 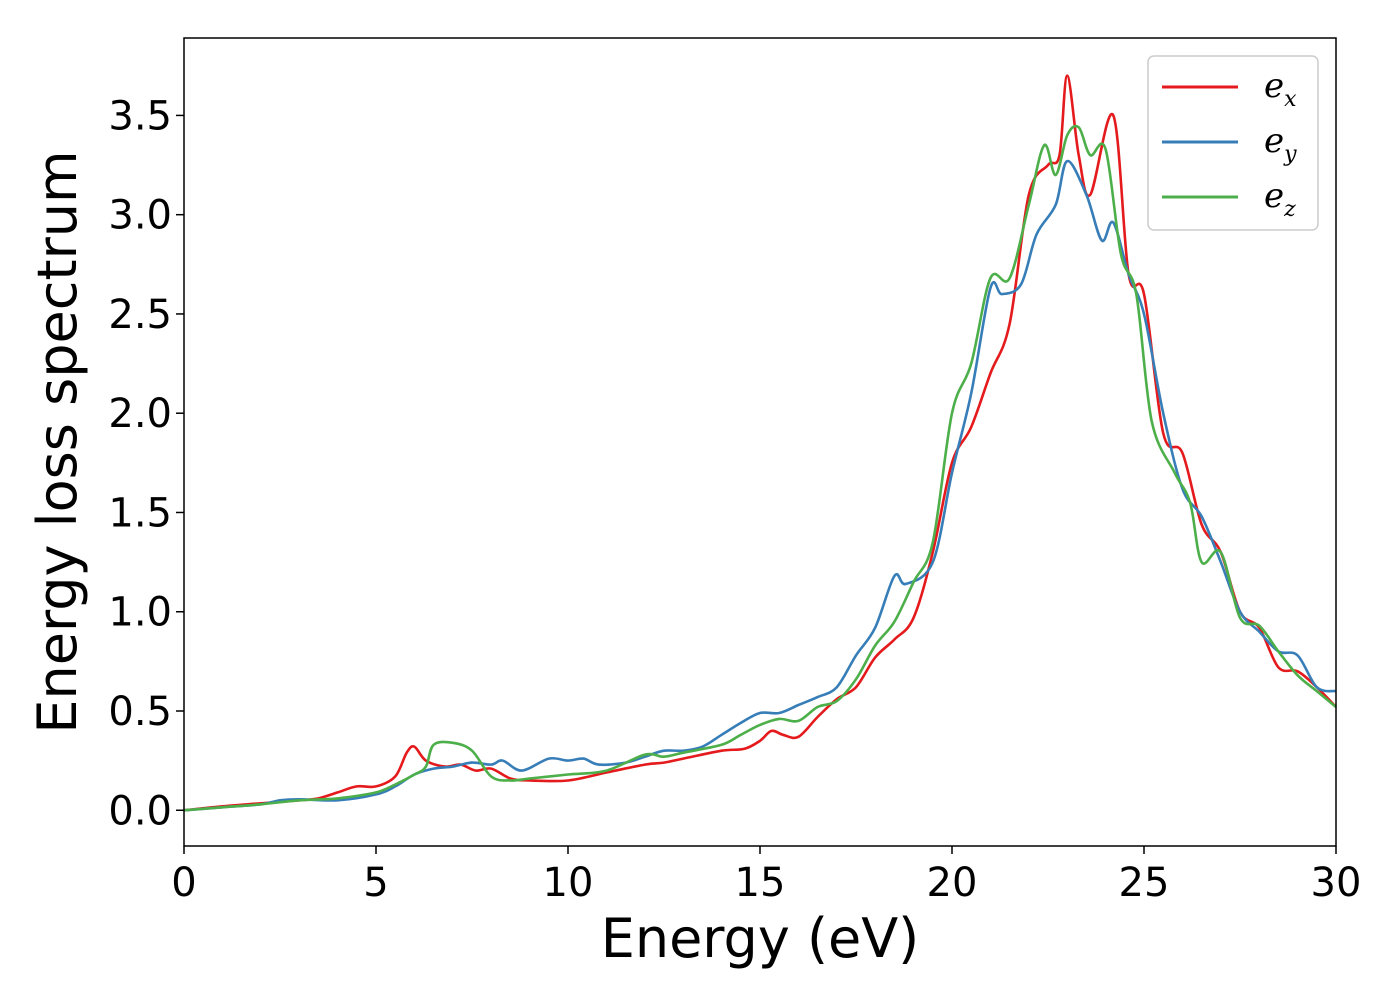 What do you see at coordinates (760, 883) in the screenshot?
I see `x-tick-label: 15` at bounding box center [760, 883].